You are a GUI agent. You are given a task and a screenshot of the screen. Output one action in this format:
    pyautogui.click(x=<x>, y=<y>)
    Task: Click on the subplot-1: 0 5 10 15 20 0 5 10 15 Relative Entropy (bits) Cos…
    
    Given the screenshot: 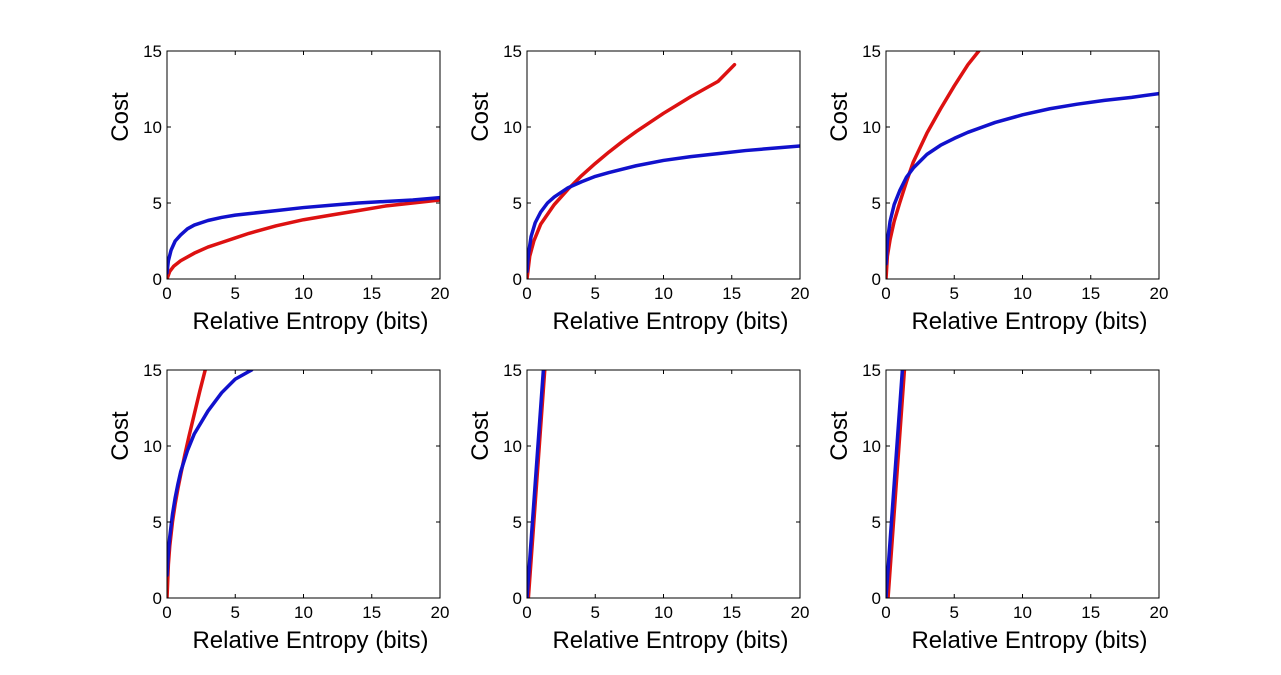 What is the action you would take?
    pyautogui.click(x=278, y=188)
    